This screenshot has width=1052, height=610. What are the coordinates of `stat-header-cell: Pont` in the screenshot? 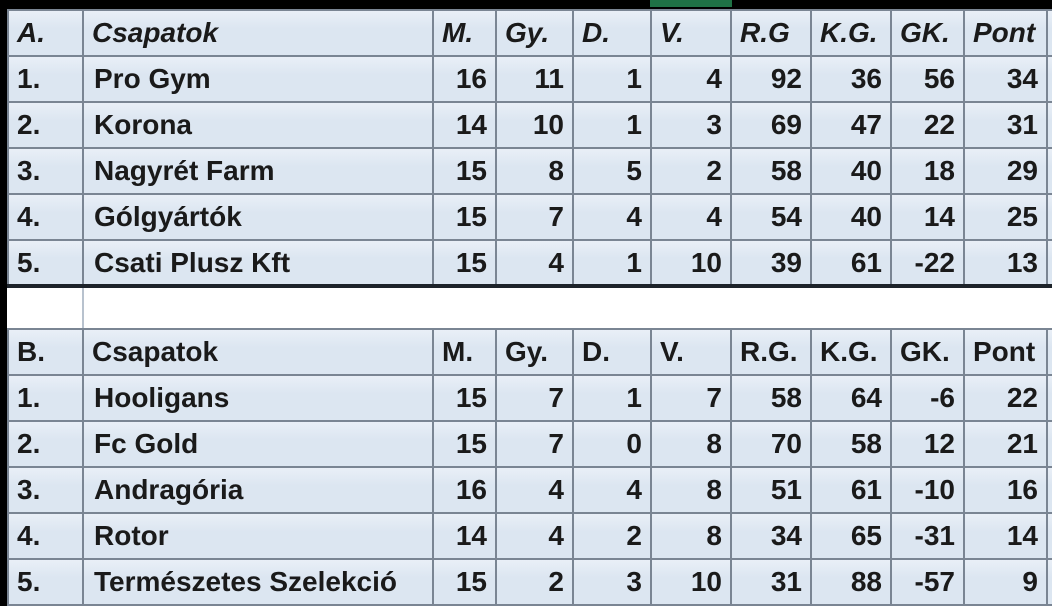 It's located at (1005, 33).